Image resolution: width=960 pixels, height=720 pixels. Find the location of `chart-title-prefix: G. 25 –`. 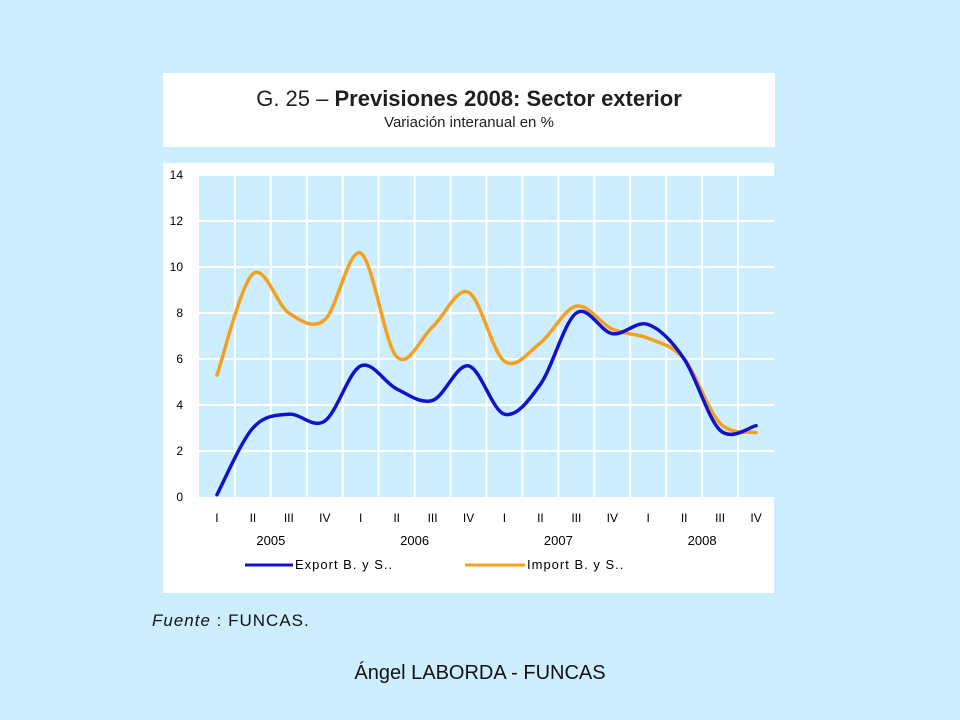

chart-title-prefix: G. 25 – is located at coordinates (292, 98).